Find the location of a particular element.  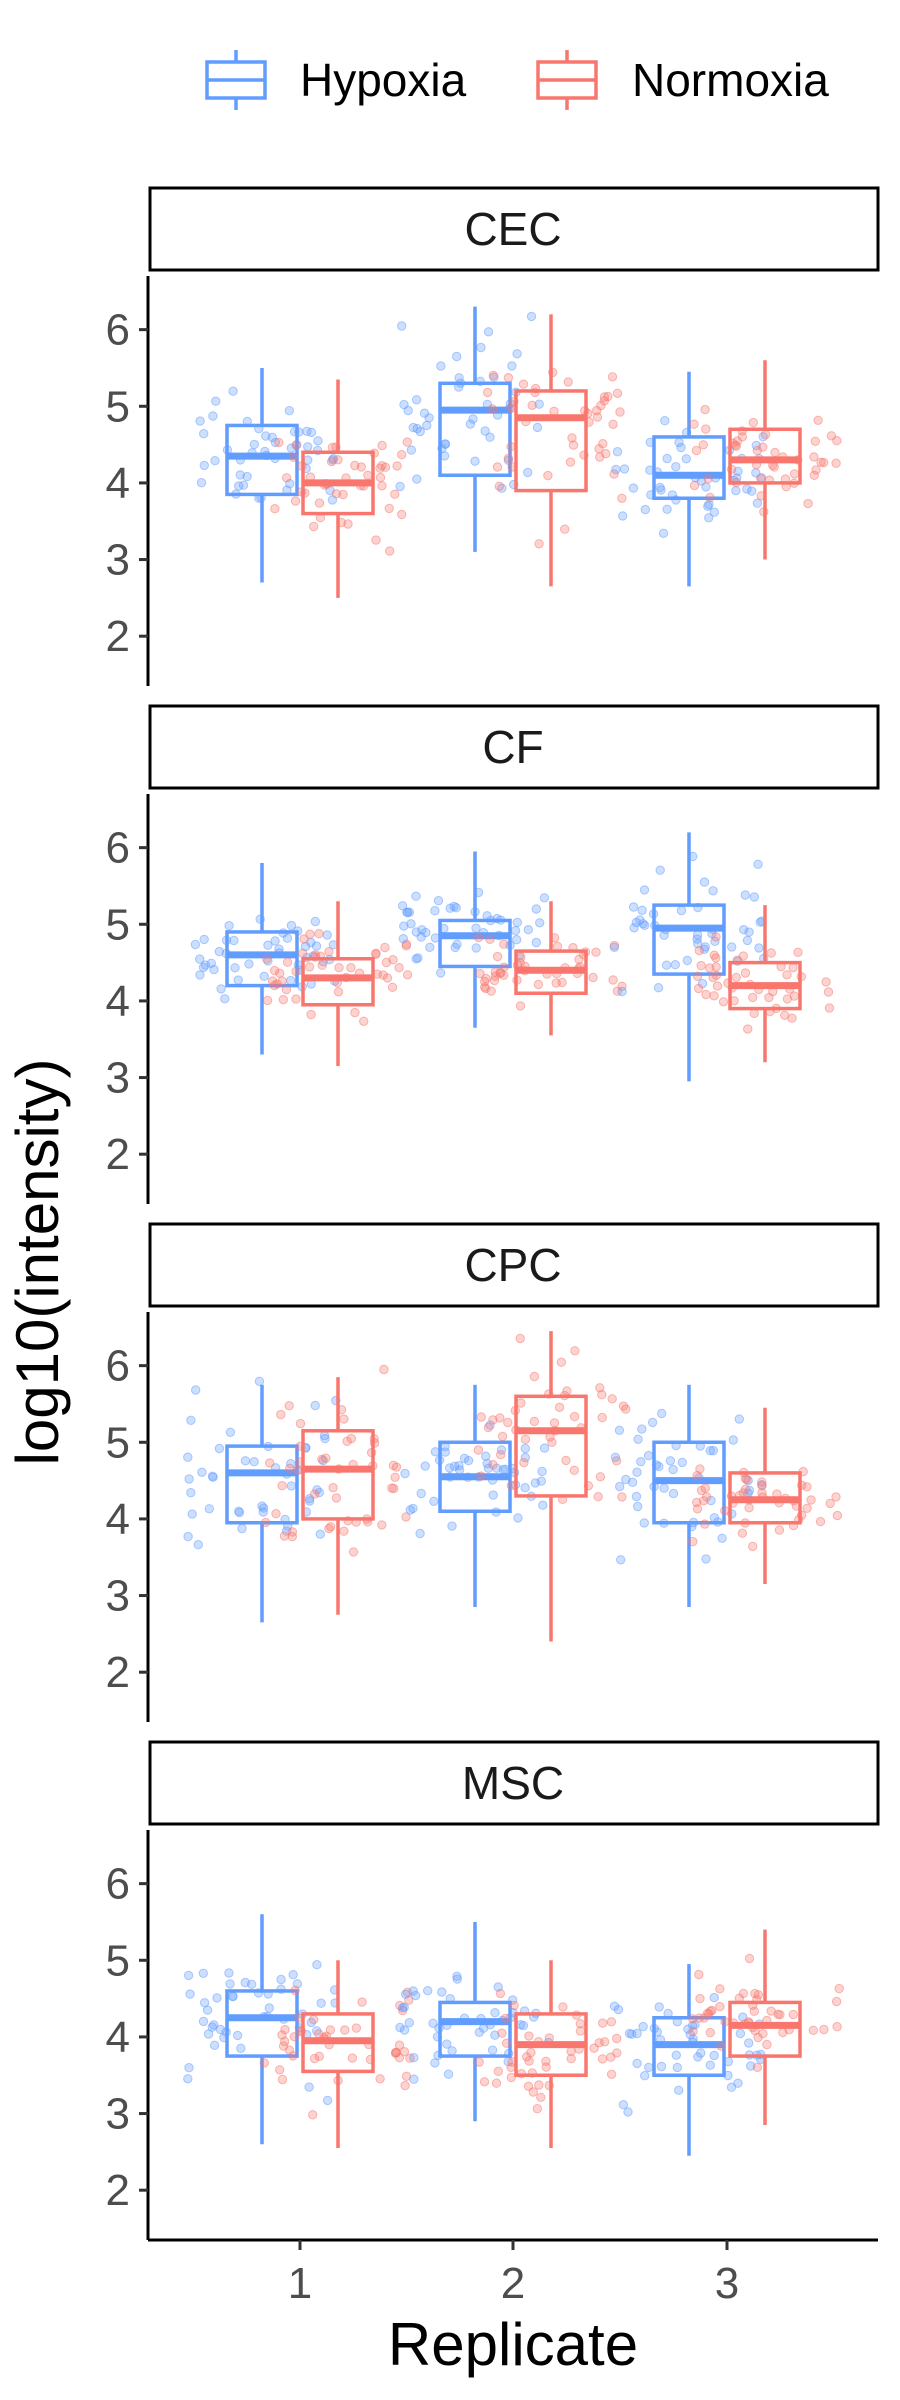

box-normoxia-rep1 is located at coordinates (337, 2054).